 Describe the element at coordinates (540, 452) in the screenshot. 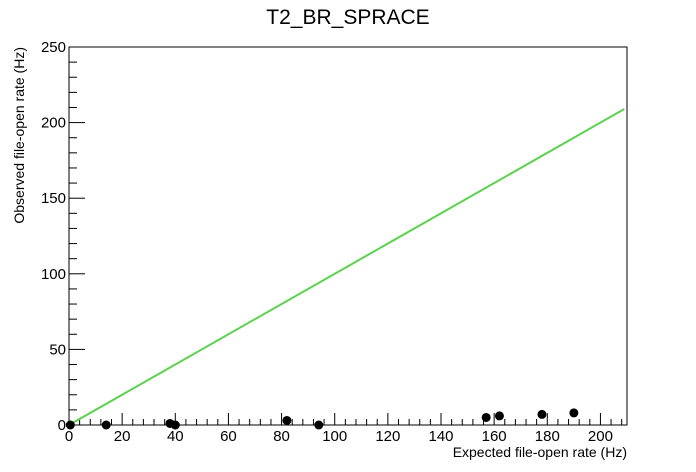

I see `x-axis-label: Expected file-open rate (Hz)` at that location.